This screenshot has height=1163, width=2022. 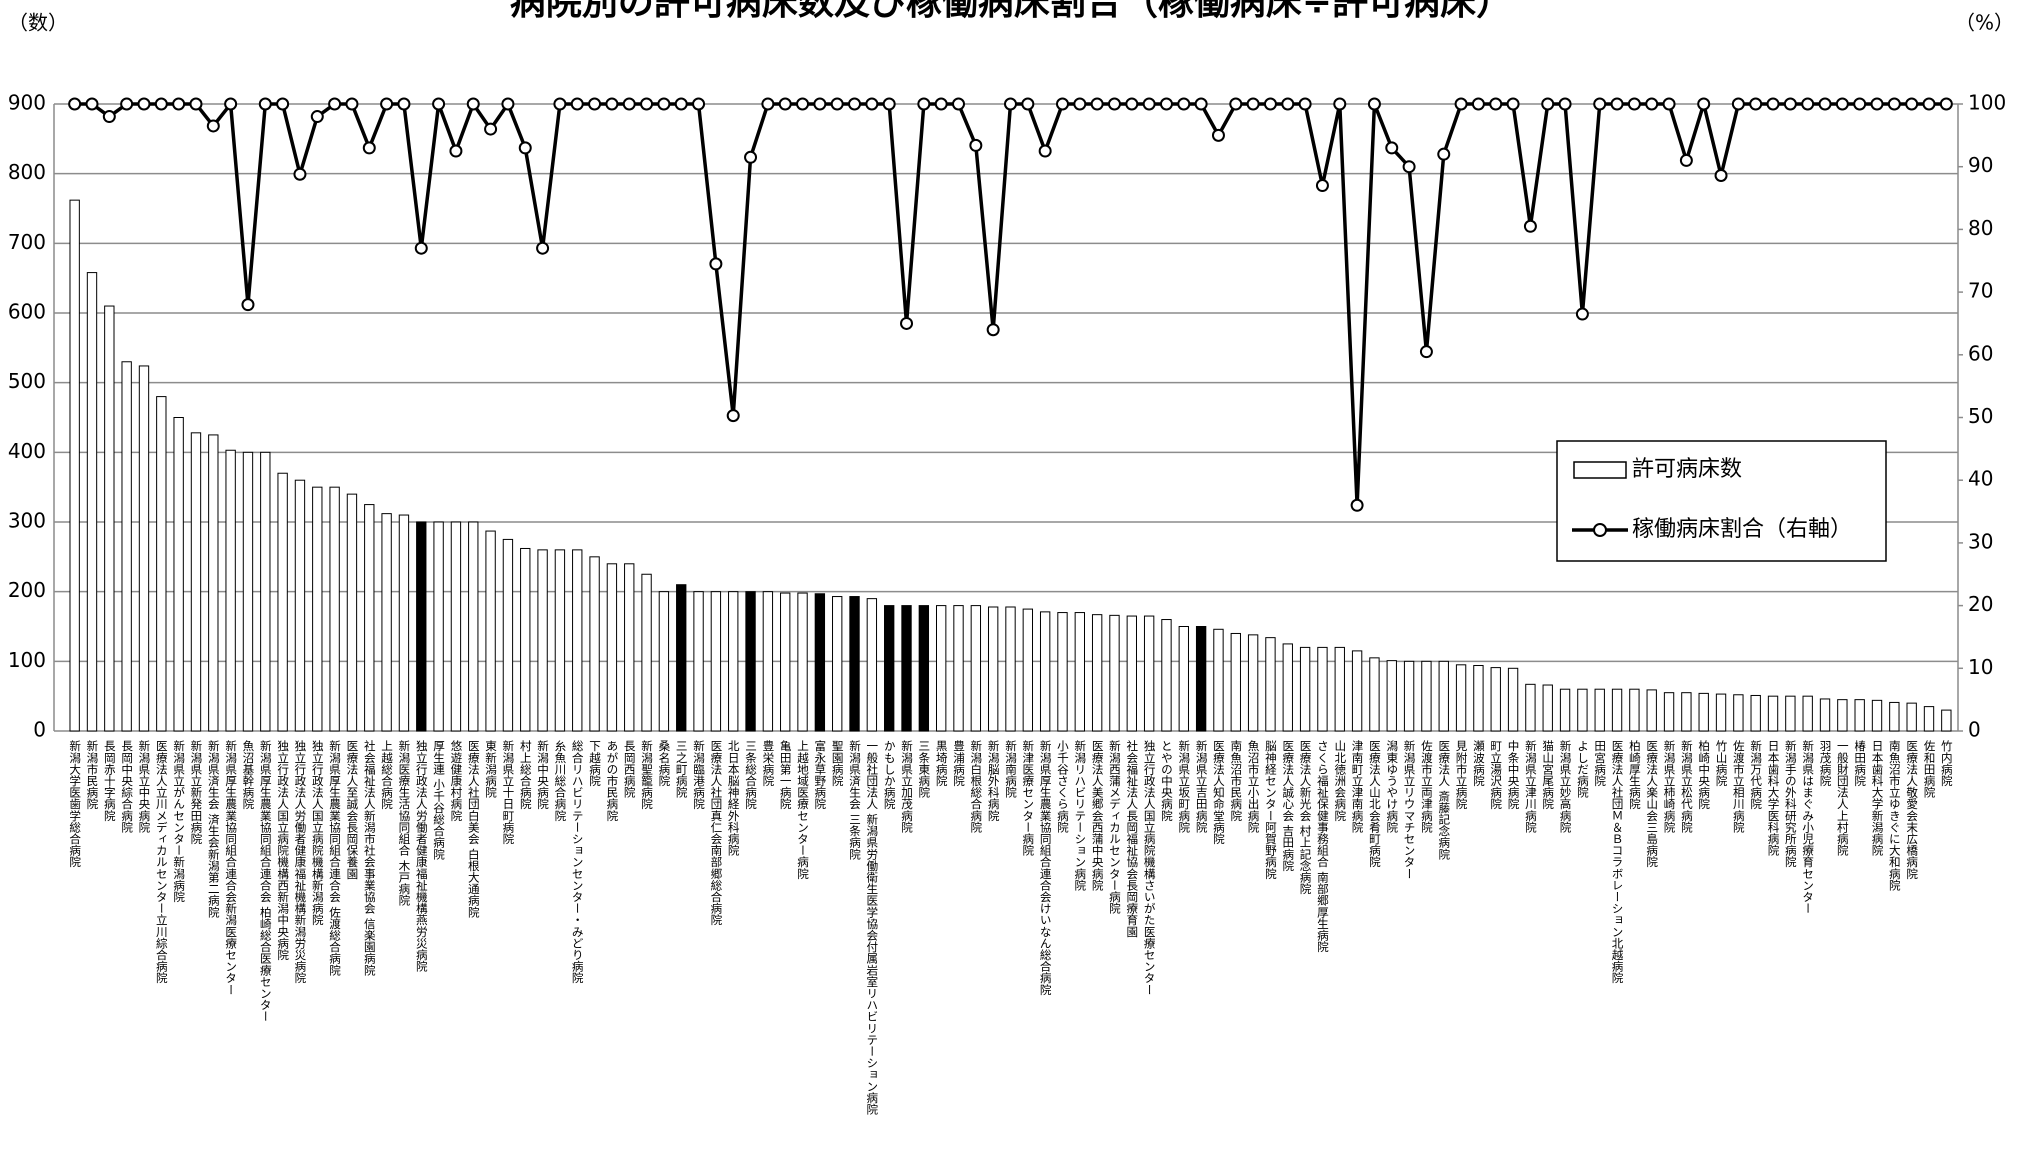 I want to click on y2-tick-label: 20, so click(x=1980, y=604).